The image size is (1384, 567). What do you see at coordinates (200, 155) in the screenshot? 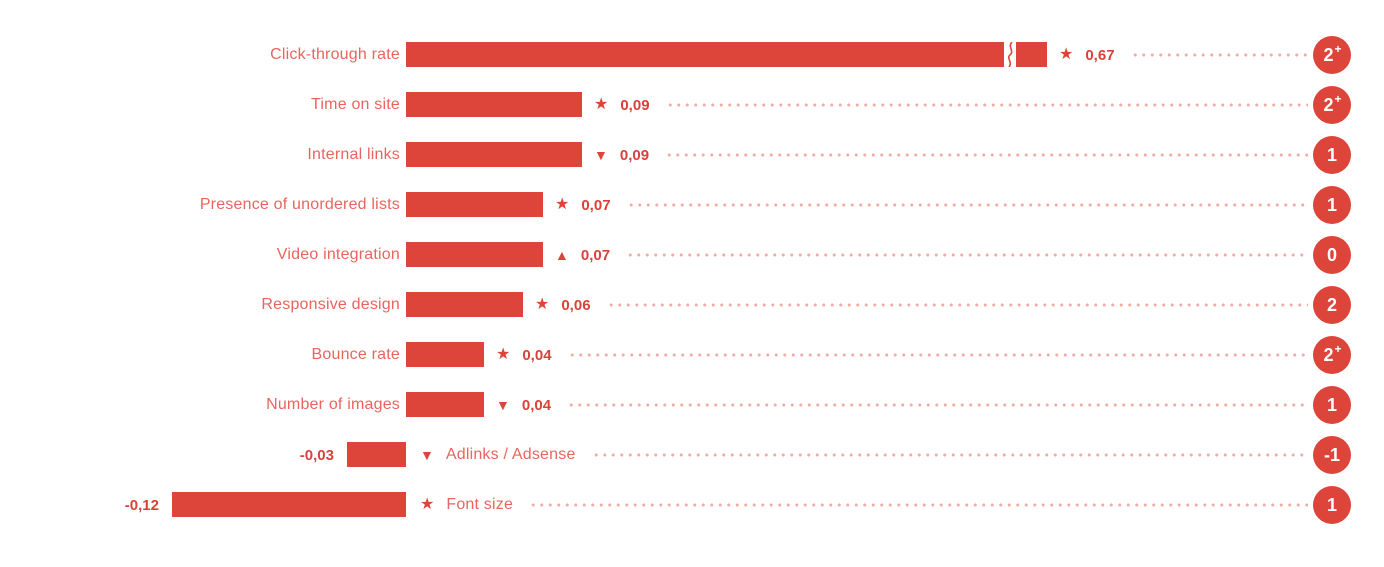
I see `row-left-zone: Internal links` at bounding box center [200, 155].